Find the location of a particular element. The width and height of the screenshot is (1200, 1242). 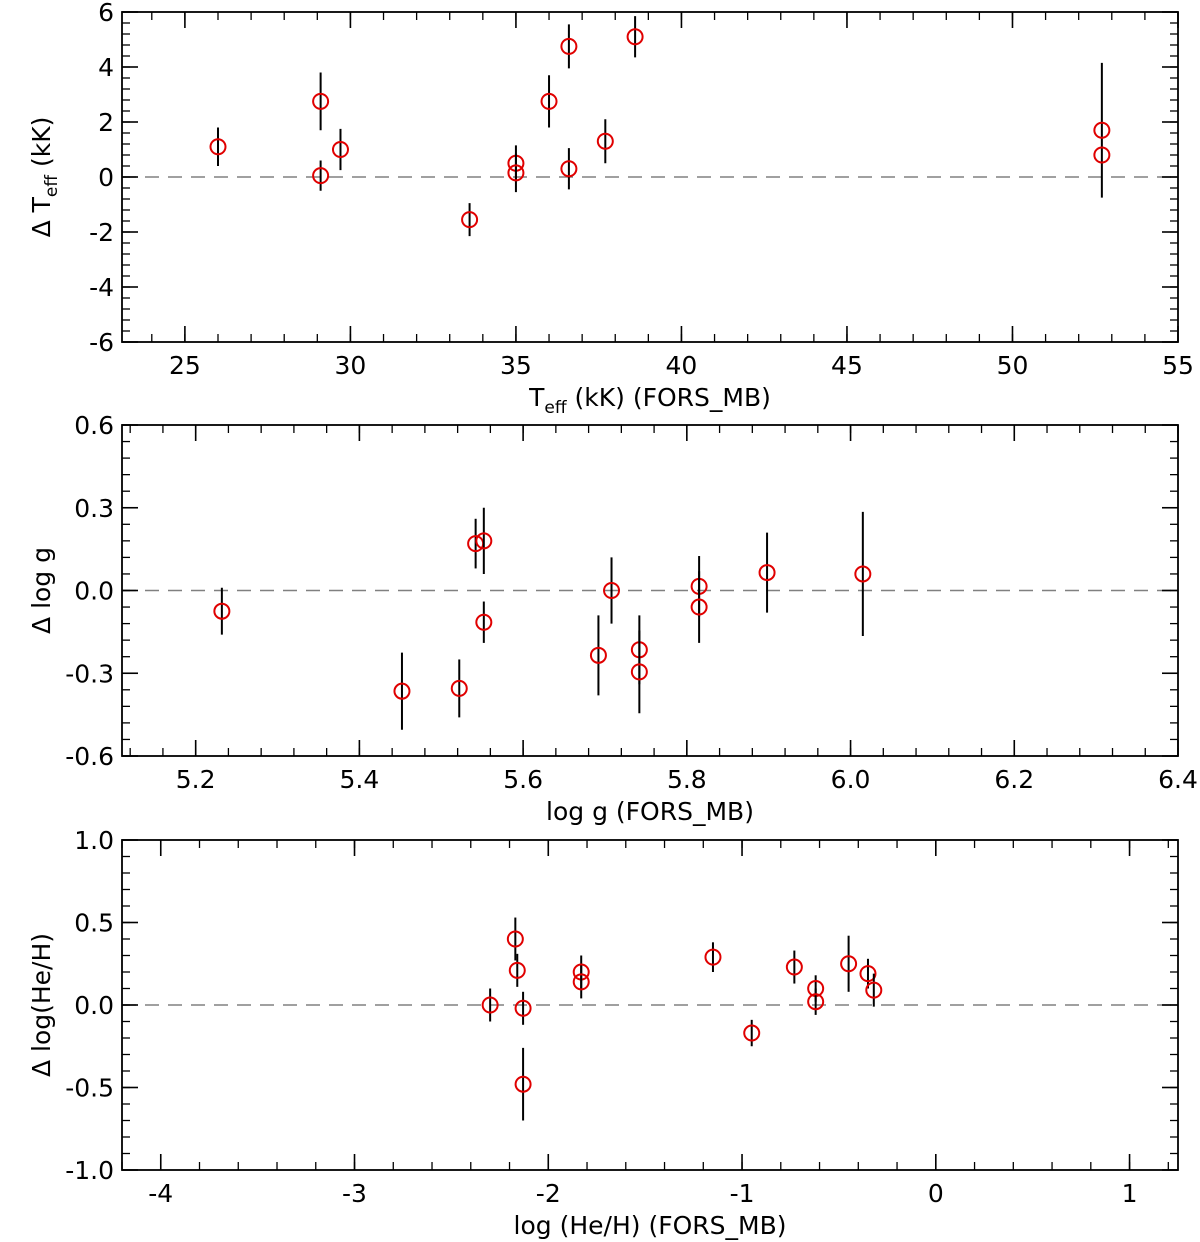

y-axis-label: Δ Teff (kK) is located at coordinates (44, 177).